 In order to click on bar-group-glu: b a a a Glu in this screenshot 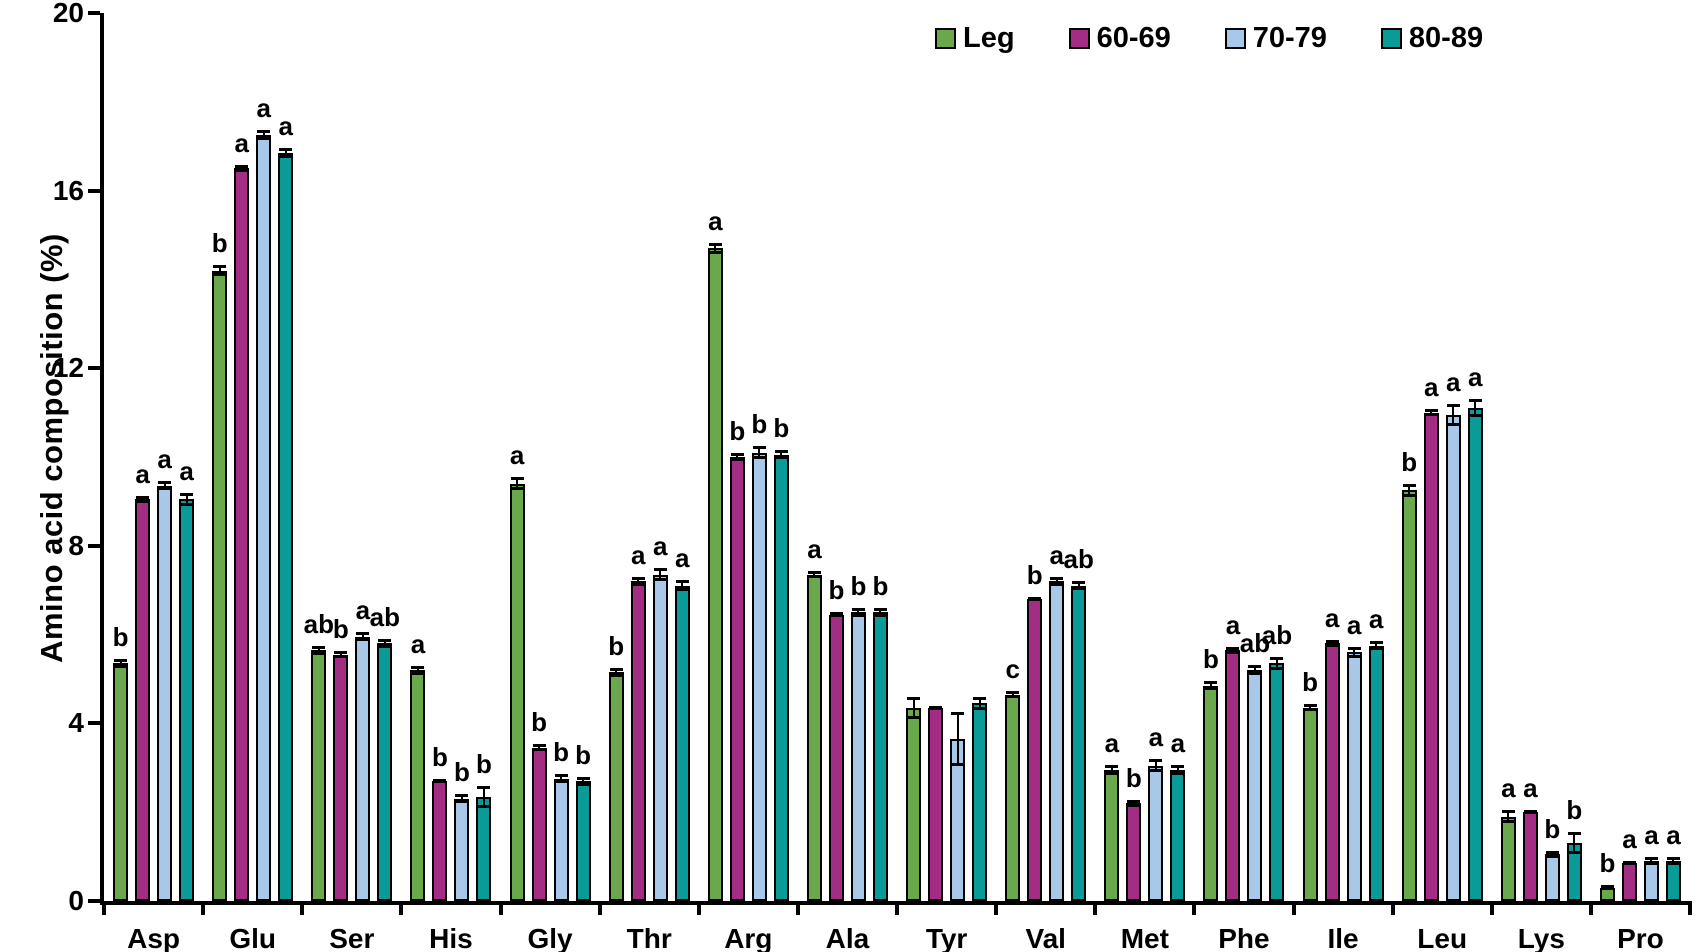, I will do `click(252, 482)`.